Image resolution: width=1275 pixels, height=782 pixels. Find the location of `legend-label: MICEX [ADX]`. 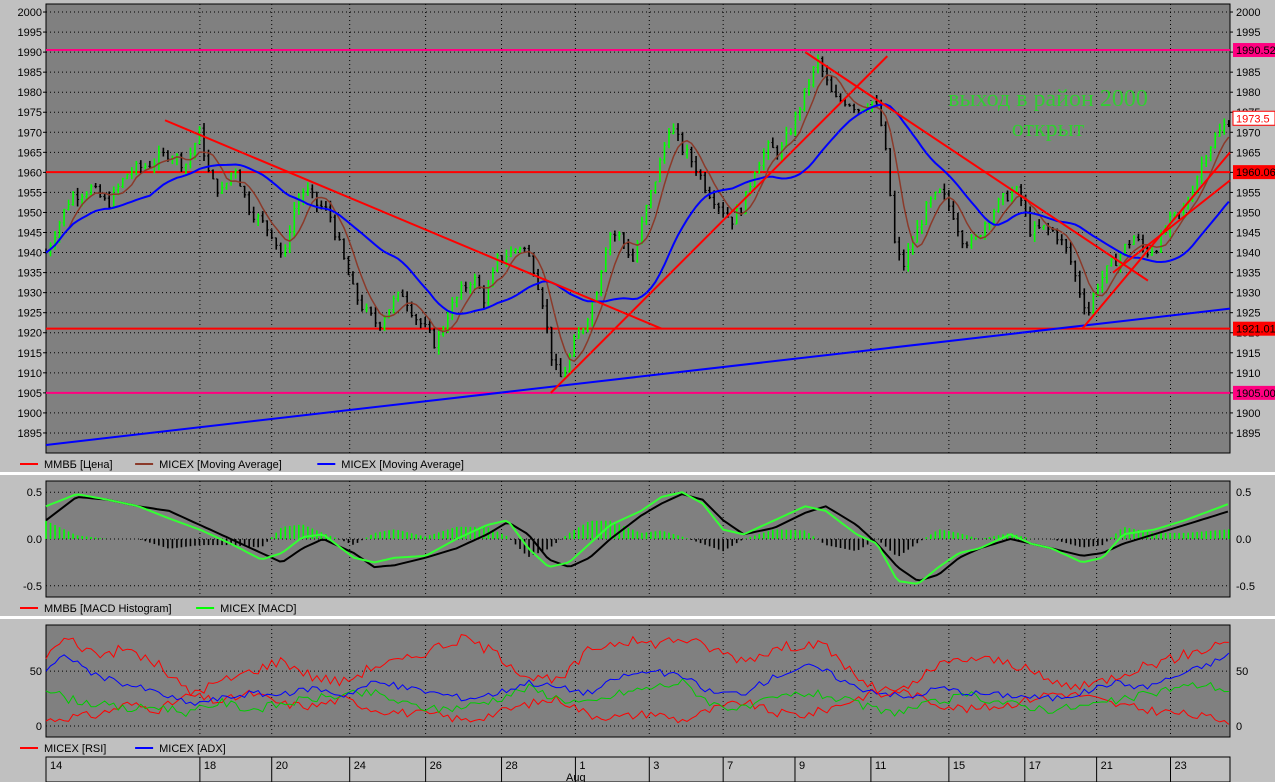

legend-label: MICEX [ADX] is located at coordinates (192, 749).